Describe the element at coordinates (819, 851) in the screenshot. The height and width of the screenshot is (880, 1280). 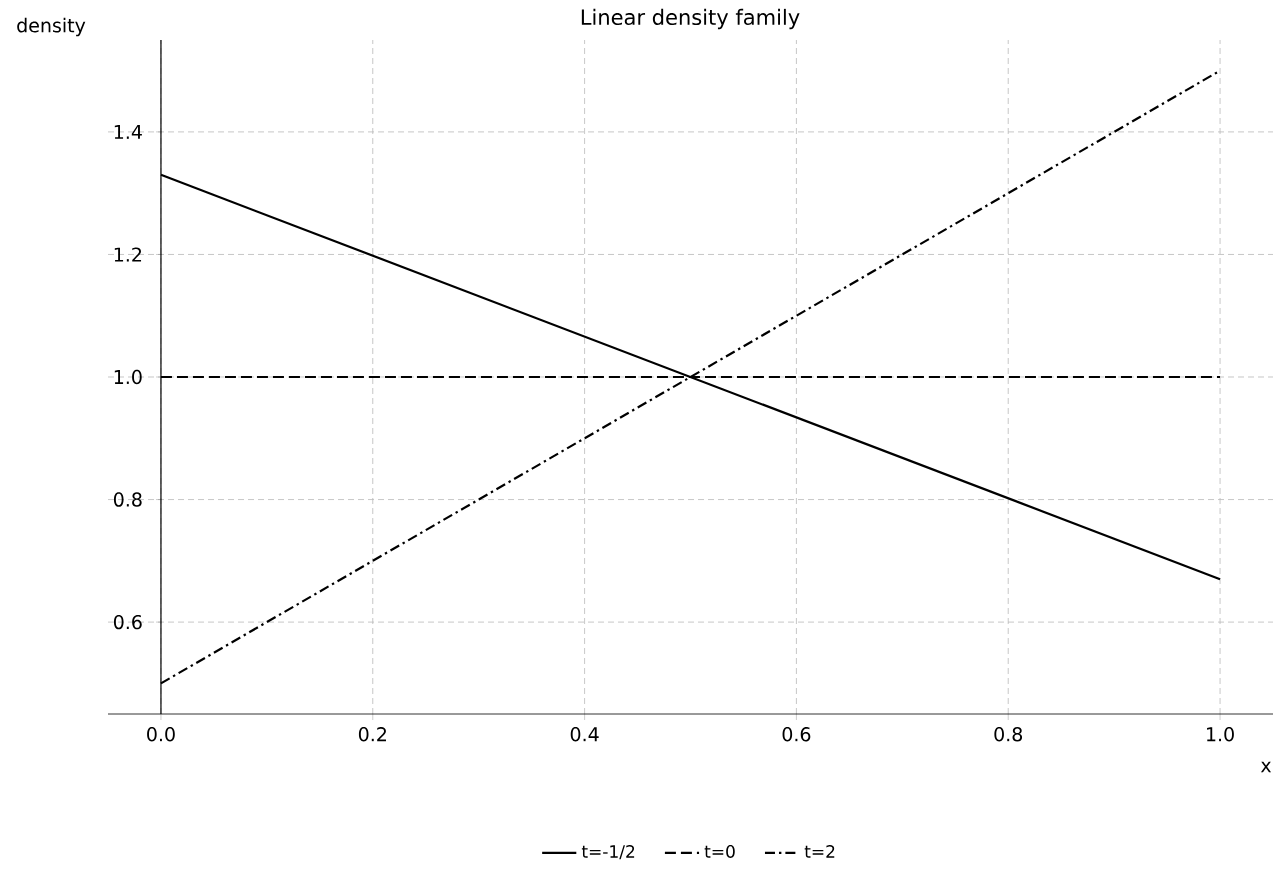
I see `legend-label: t=2` at that location.